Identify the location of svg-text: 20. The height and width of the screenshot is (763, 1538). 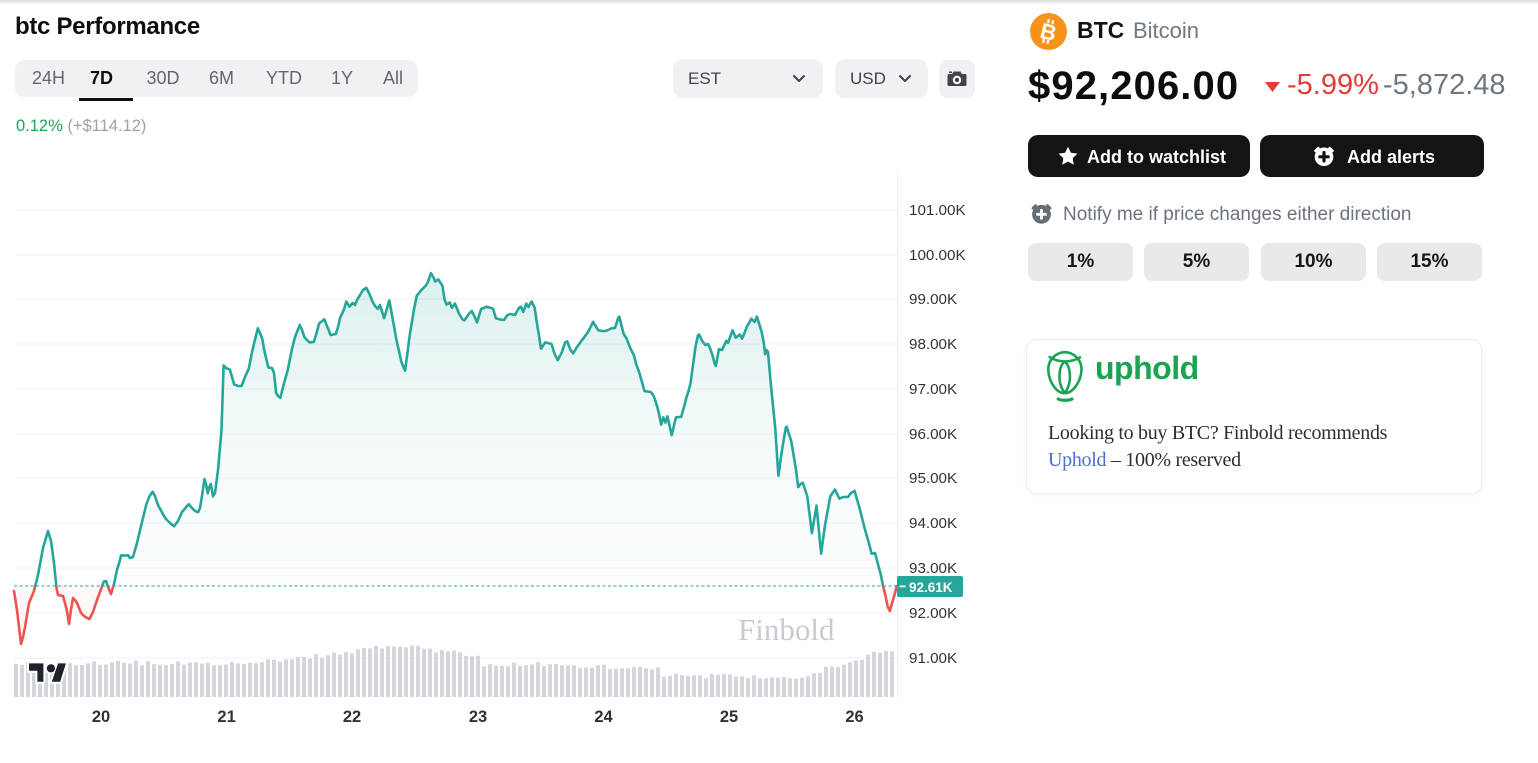
(101, 717).